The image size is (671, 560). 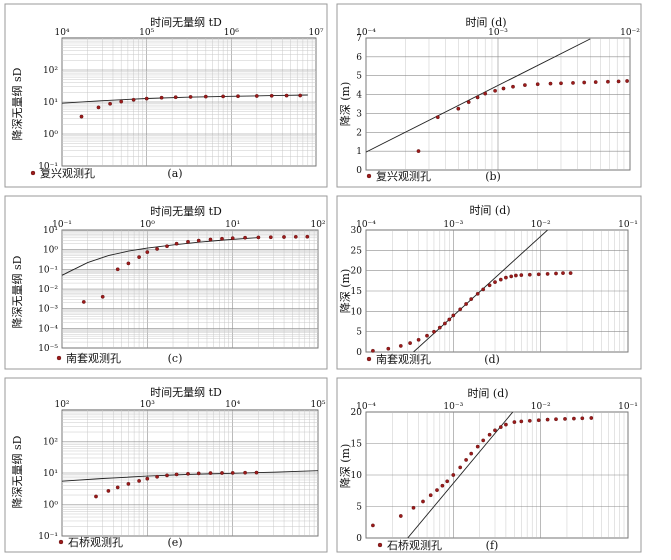 What do you see at coordinates (345, 104) in the screenshot?
I see `y-axis-title: 降深 (m)` at bounding box center [345, 104].